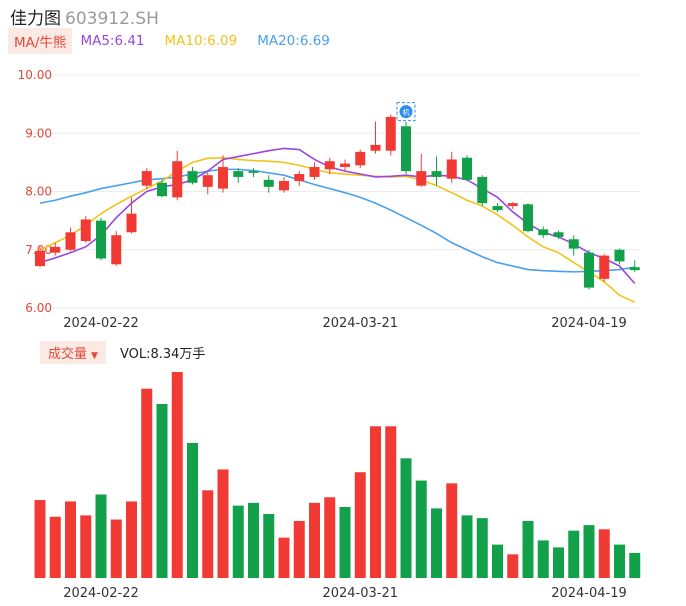 Image resolution: width=686 pixels, height=606 pixels. What do you see at coordinates (293, 41) in the screenshot?
I see `ma20-label: MA20:6.69` at bounding box center [293, 41].